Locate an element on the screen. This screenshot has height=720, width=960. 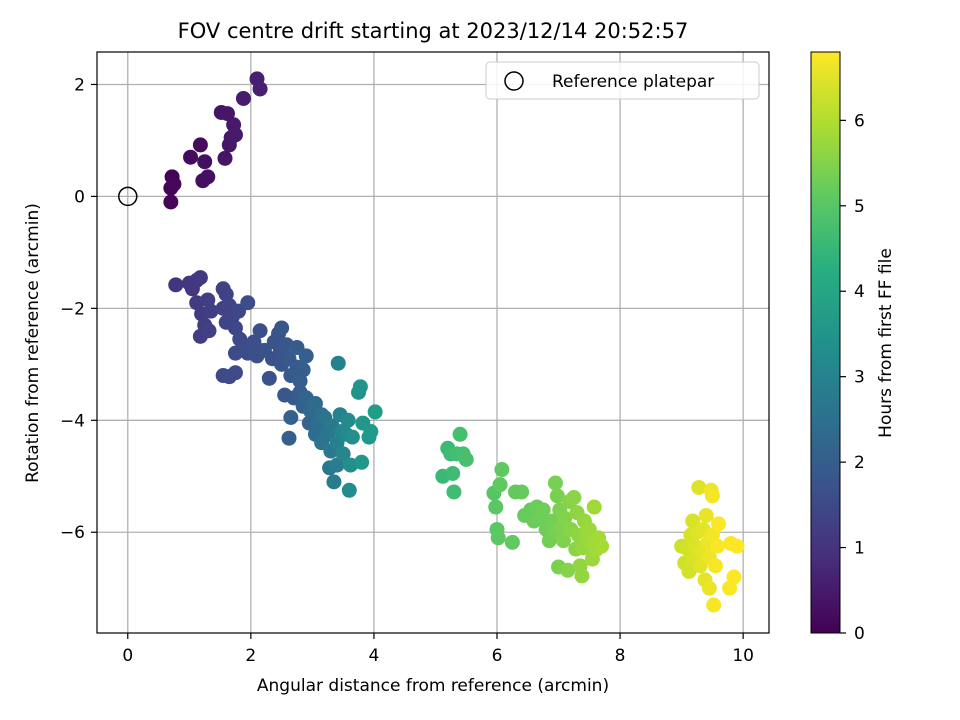
x-tick-label: 0 is located at coordinates (127, 656).